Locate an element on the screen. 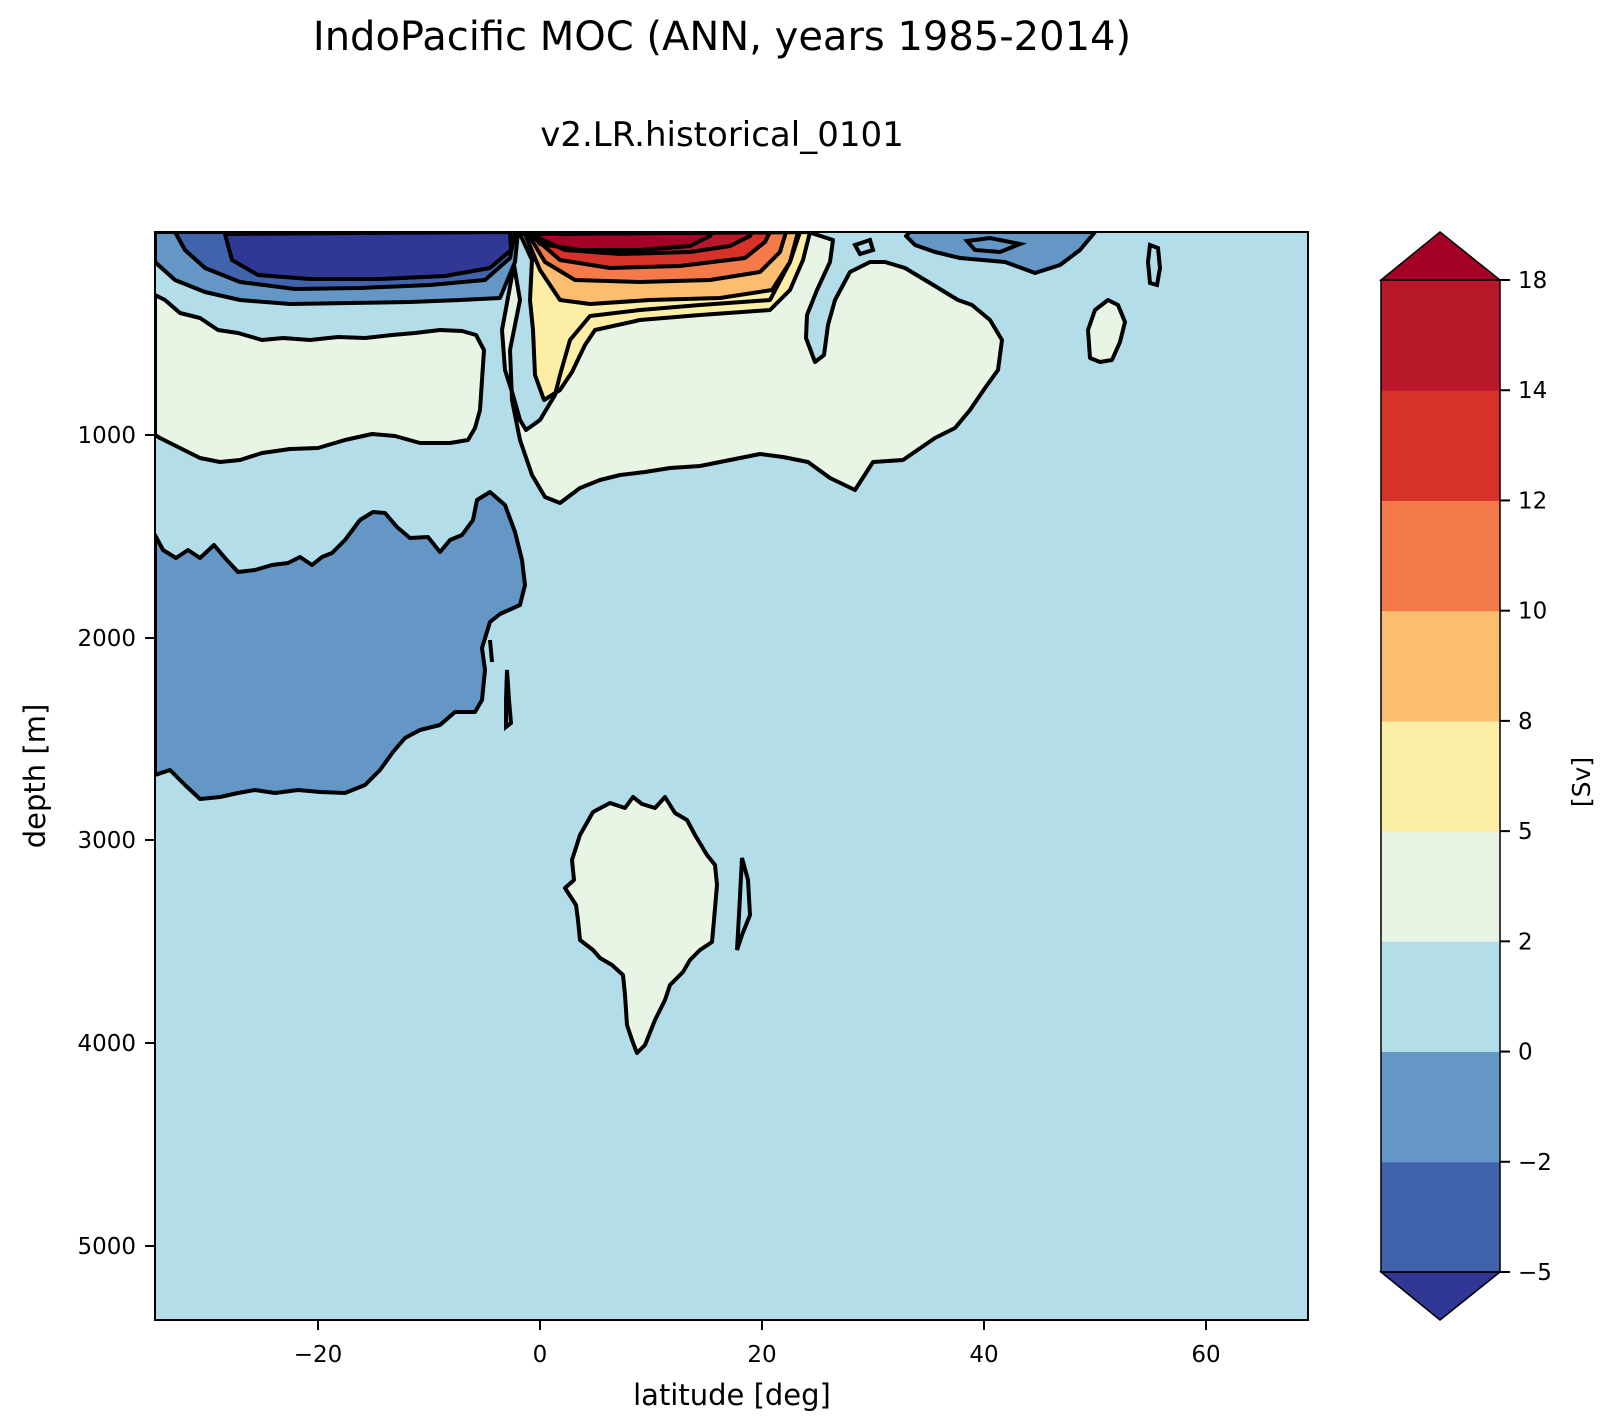 The height and width of the screenshot is (1426, 1611). region-northern-surface-core is located at coordinates (621, 241).